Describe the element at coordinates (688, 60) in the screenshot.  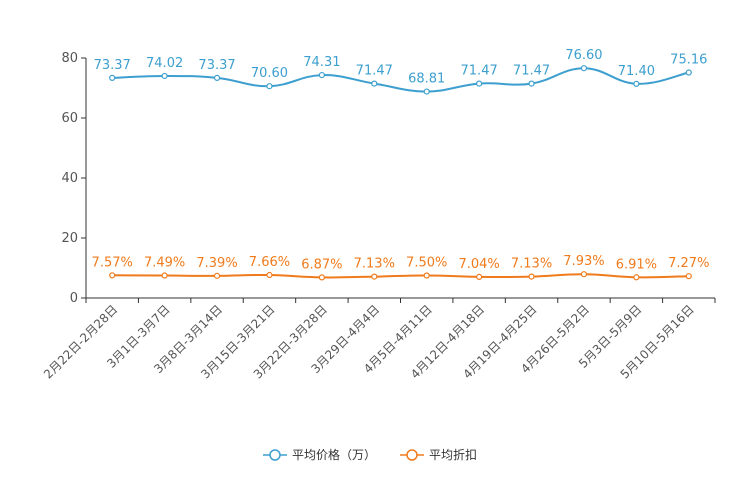
I see `data-label: 75.16` at that location.